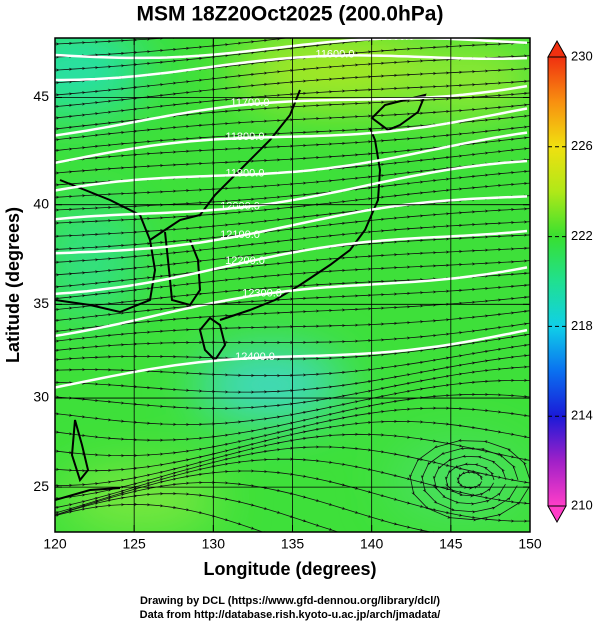 This screenshot has width=599, height=630. What do you see at coordinates (134, 544) in the screenshot?
I see `x-tick-label: 125` at bounding box center [134, 544].